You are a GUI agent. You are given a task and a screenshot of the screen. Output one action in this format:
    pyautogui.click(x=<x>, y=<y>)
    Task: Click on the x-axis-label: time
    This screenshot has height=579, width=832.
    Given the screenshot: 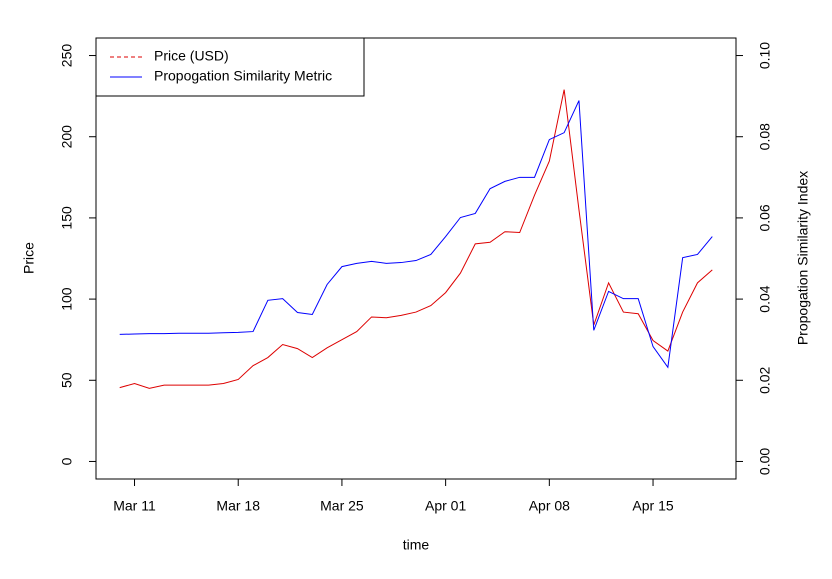 What is the action you would take?
    pyautogui.click(x=416, y=545)
    